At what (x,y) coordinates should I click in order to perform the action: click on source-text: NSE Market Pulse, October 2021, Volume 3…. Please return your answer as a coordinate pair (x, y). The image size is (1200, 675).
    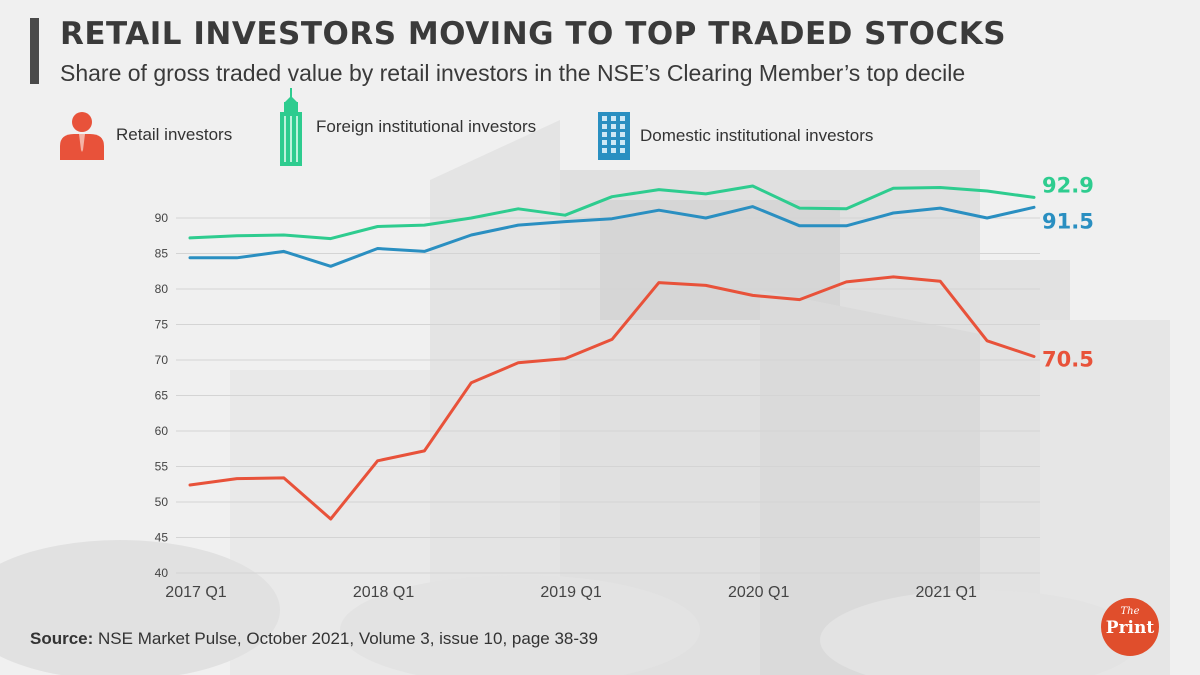
    Looking at the image, I should click on (348, 638).